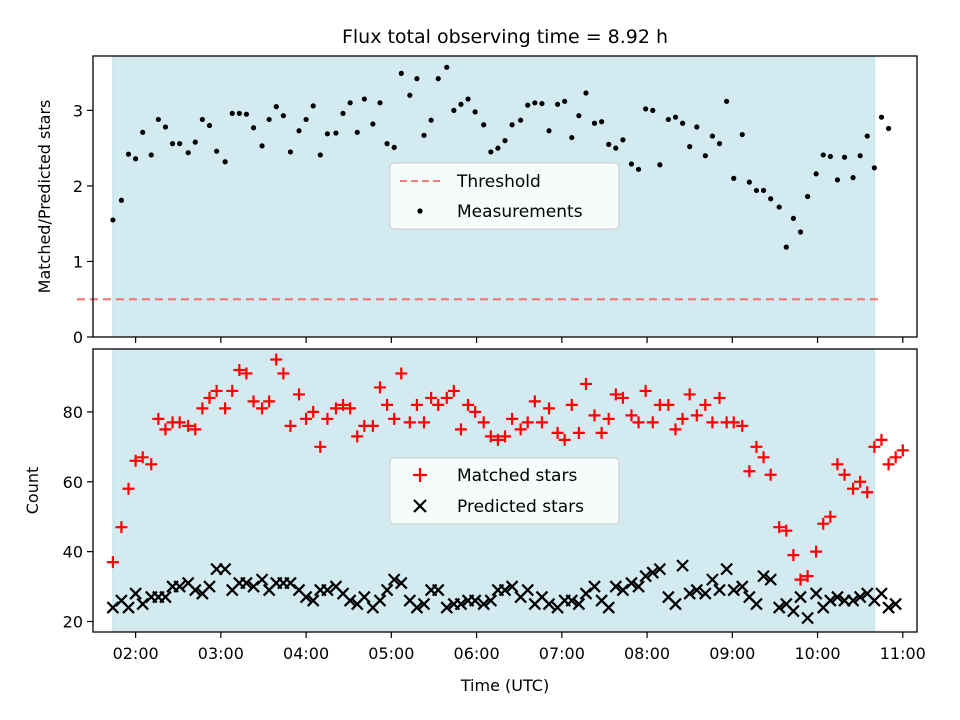 The width and height of the screenshot is (960, 720). What do you see at coordinates (78, 110) in the screenshot?
I see `top-y-tick-label: 3` at bounding box center [78, 110].